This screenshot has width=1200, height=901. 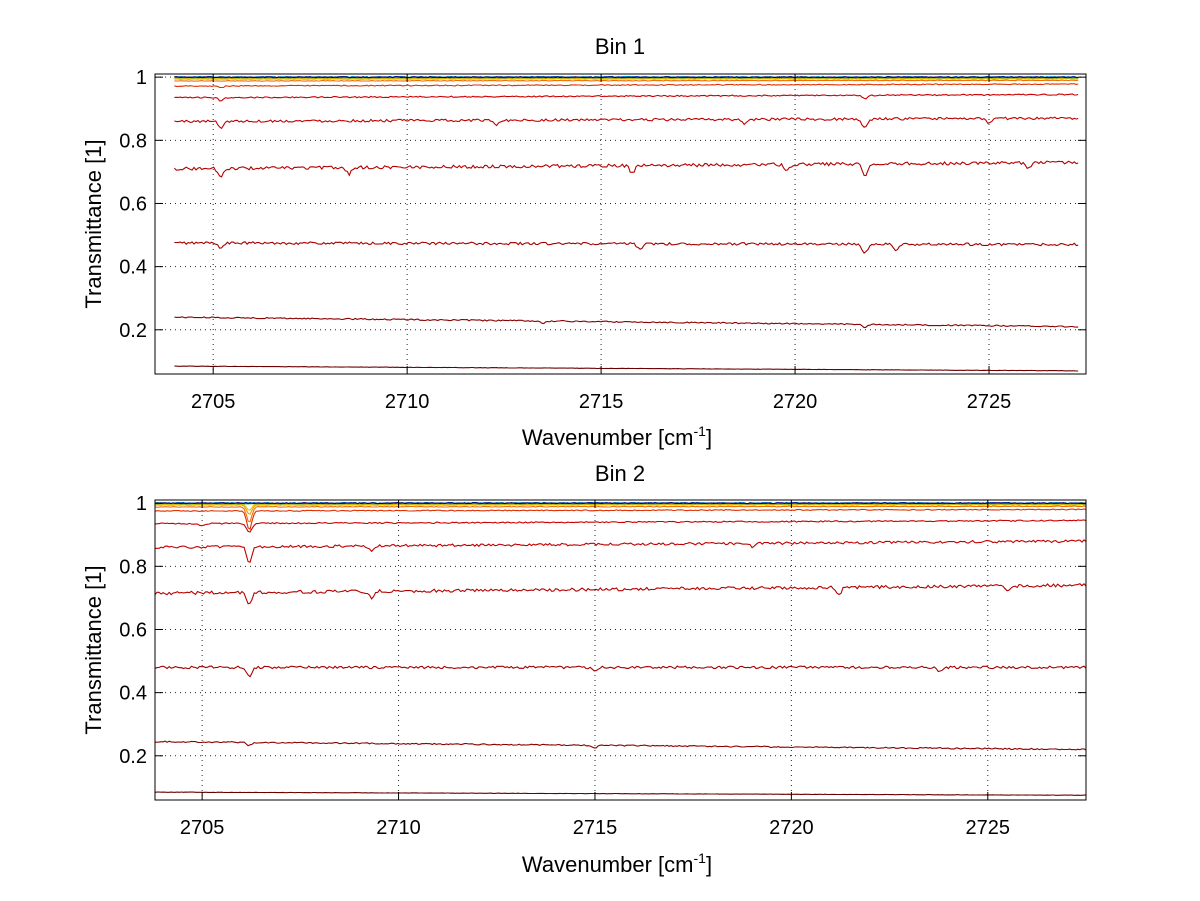 What do you see at coordinates (620, 473) in the screenshot?
I see `chart-title: Bin 2` at bounding box center [620, 473].